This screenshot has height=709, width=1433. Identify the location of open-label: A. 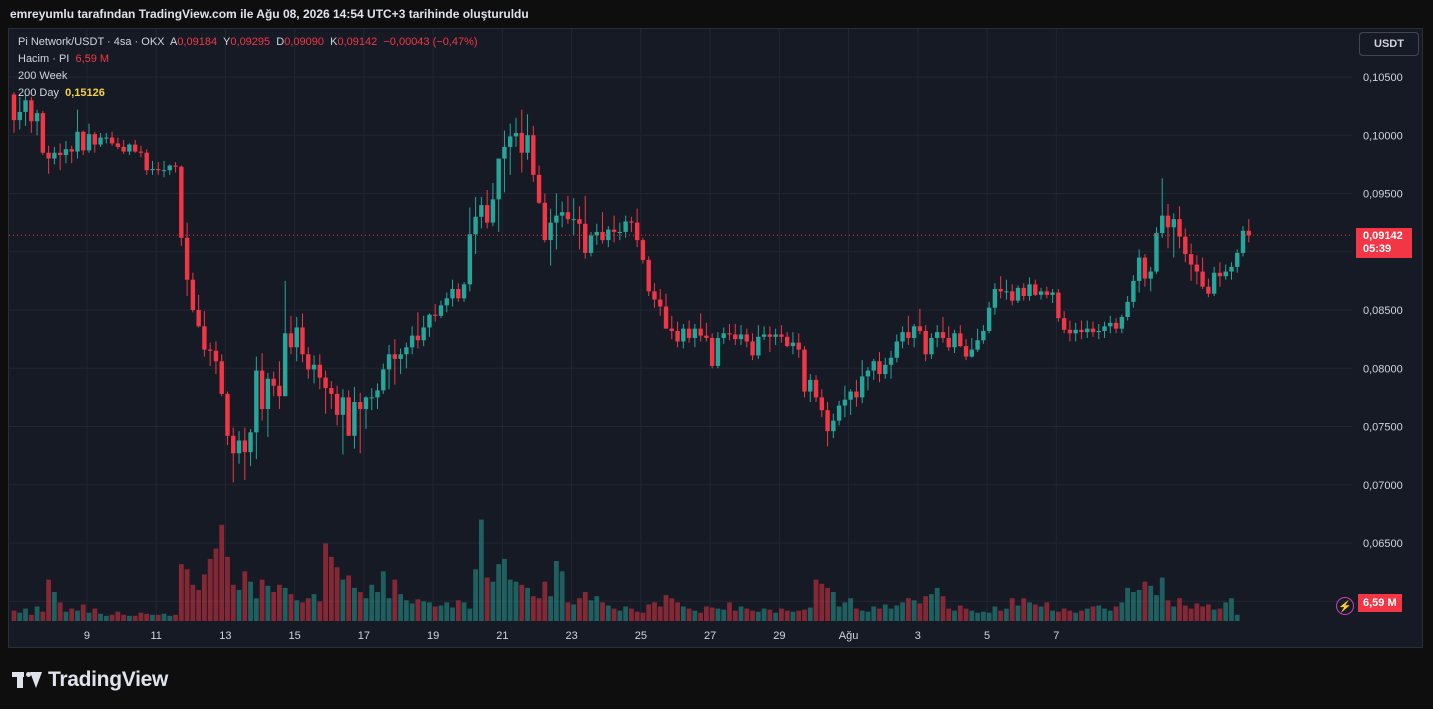
(174, 42).